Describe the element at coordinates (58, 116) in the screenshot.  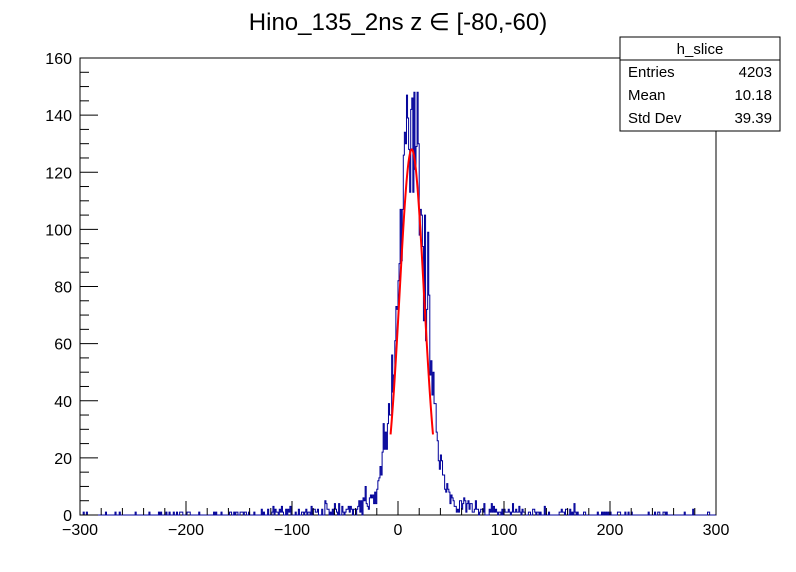
I see `y-tick-label: 140` at that location.